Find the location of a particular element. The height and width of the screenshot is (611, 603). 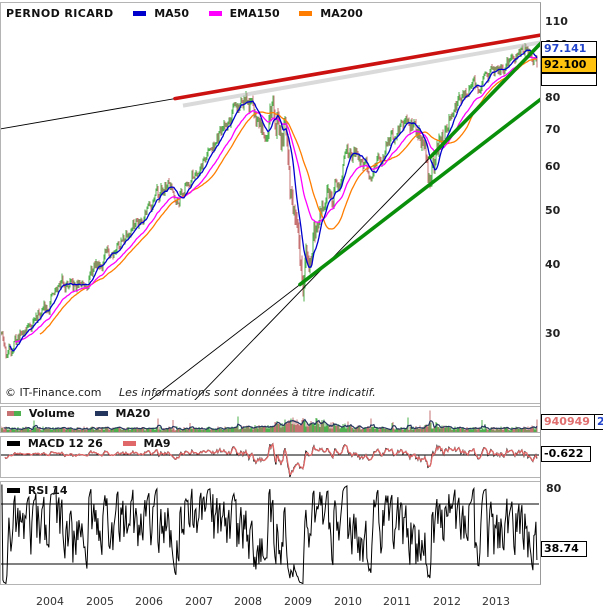

legend-item-ma9: MA9 is located at coordinates (146, 443).